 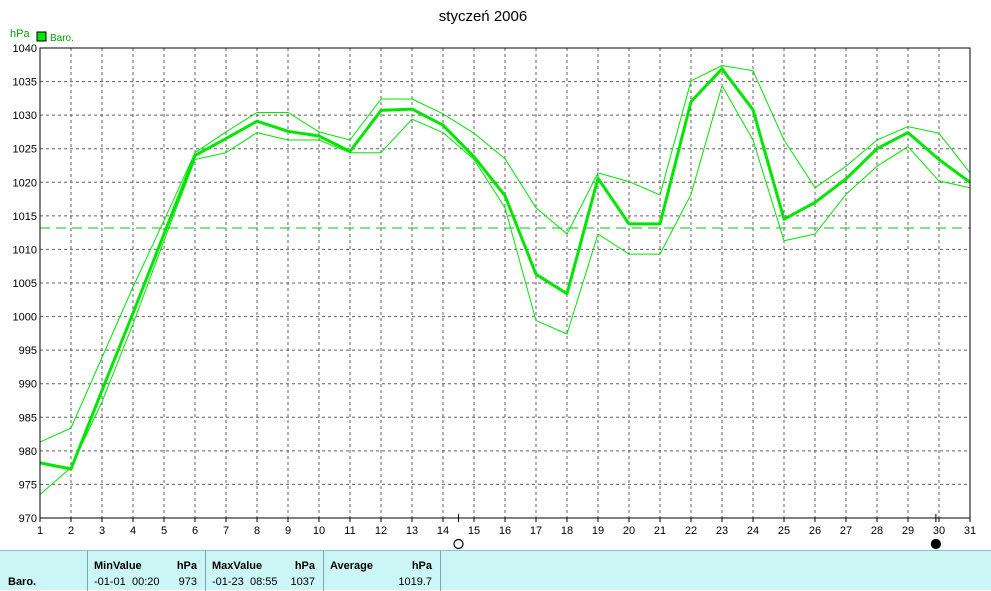 I want to click on y-tick-label: 1035, so click(x=25, y=83).